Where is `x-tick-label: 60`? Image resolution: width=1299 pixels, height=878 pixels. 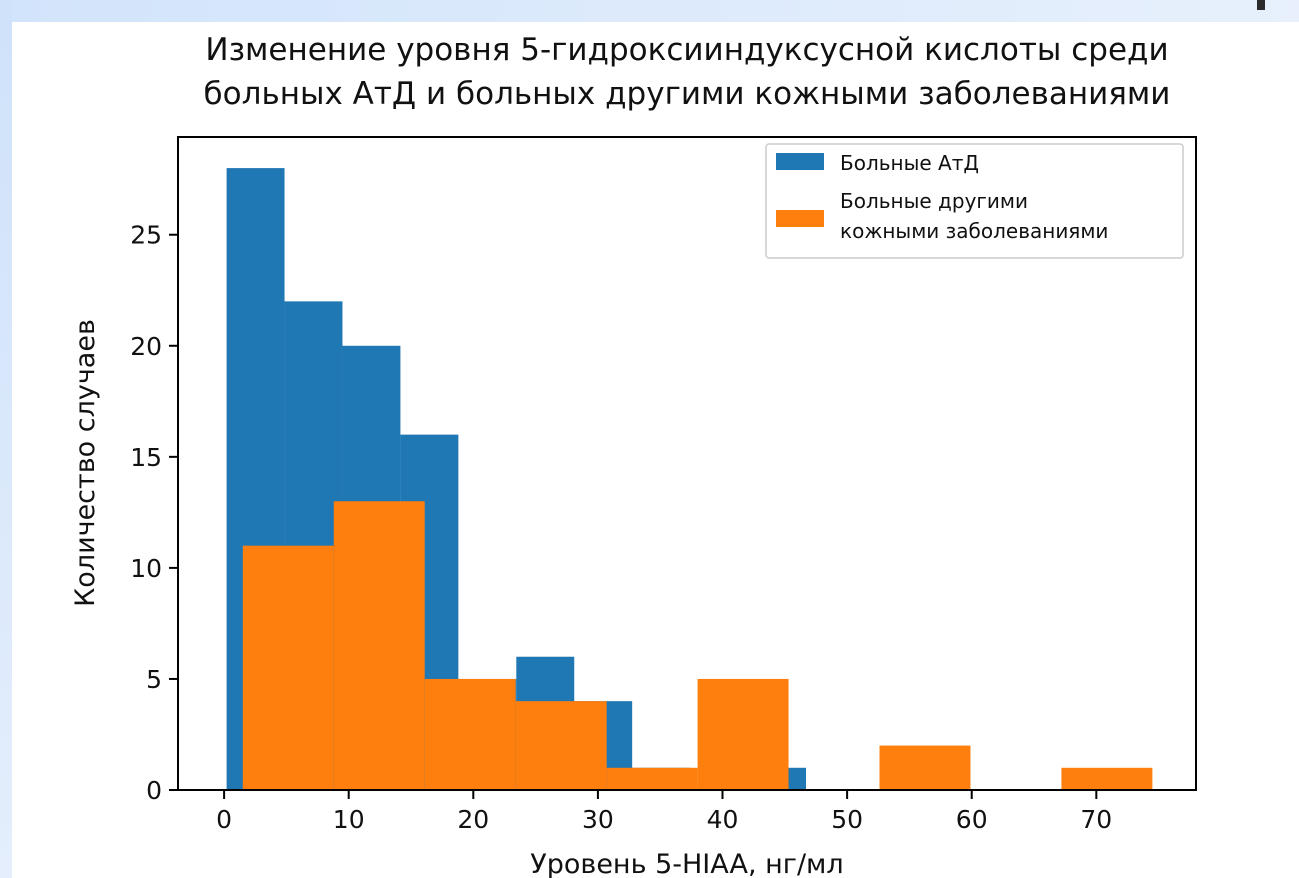
x-tick-label: 60 is located at coordinates (972, 819).